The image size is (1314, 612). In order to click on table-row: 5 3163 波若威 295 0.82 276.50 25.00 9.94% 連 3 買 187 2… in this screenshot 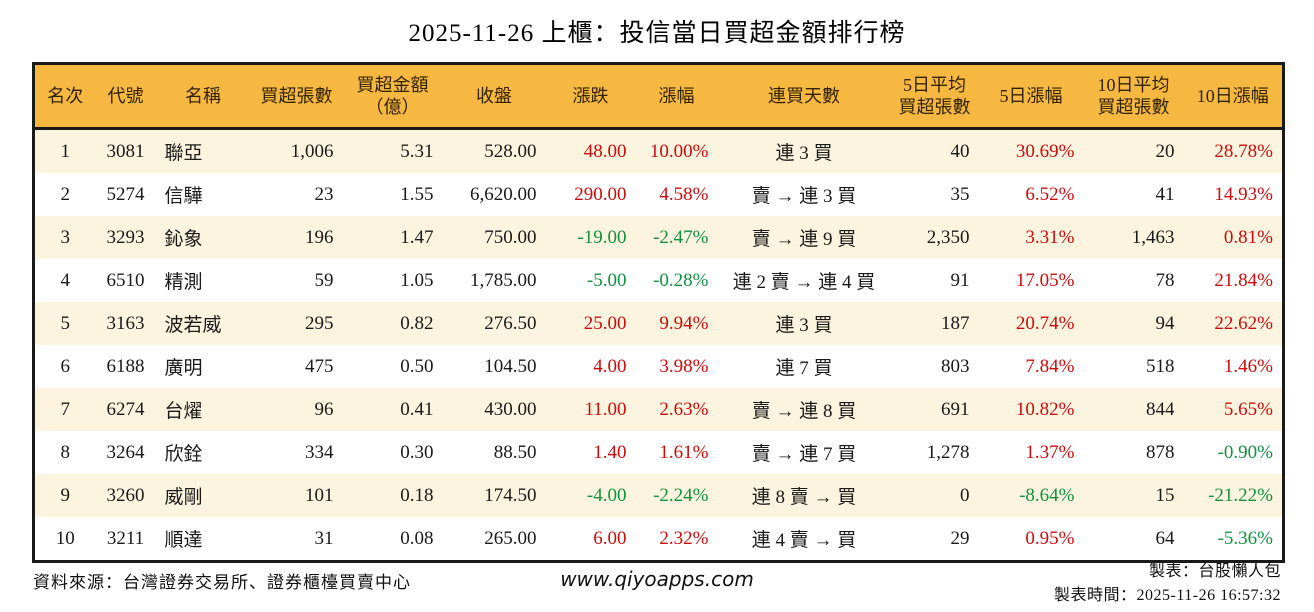, I will do `click(658, 323)`.